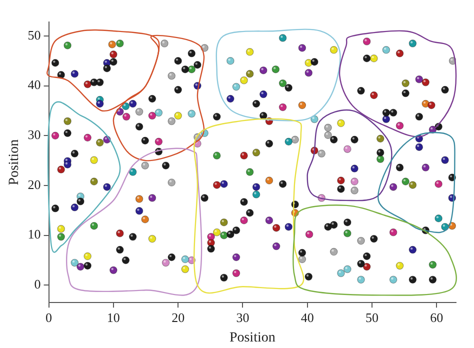  Describe the element at coordinates (178, 317) in the screenshot. I see `x-tick-label: 20` at that location.